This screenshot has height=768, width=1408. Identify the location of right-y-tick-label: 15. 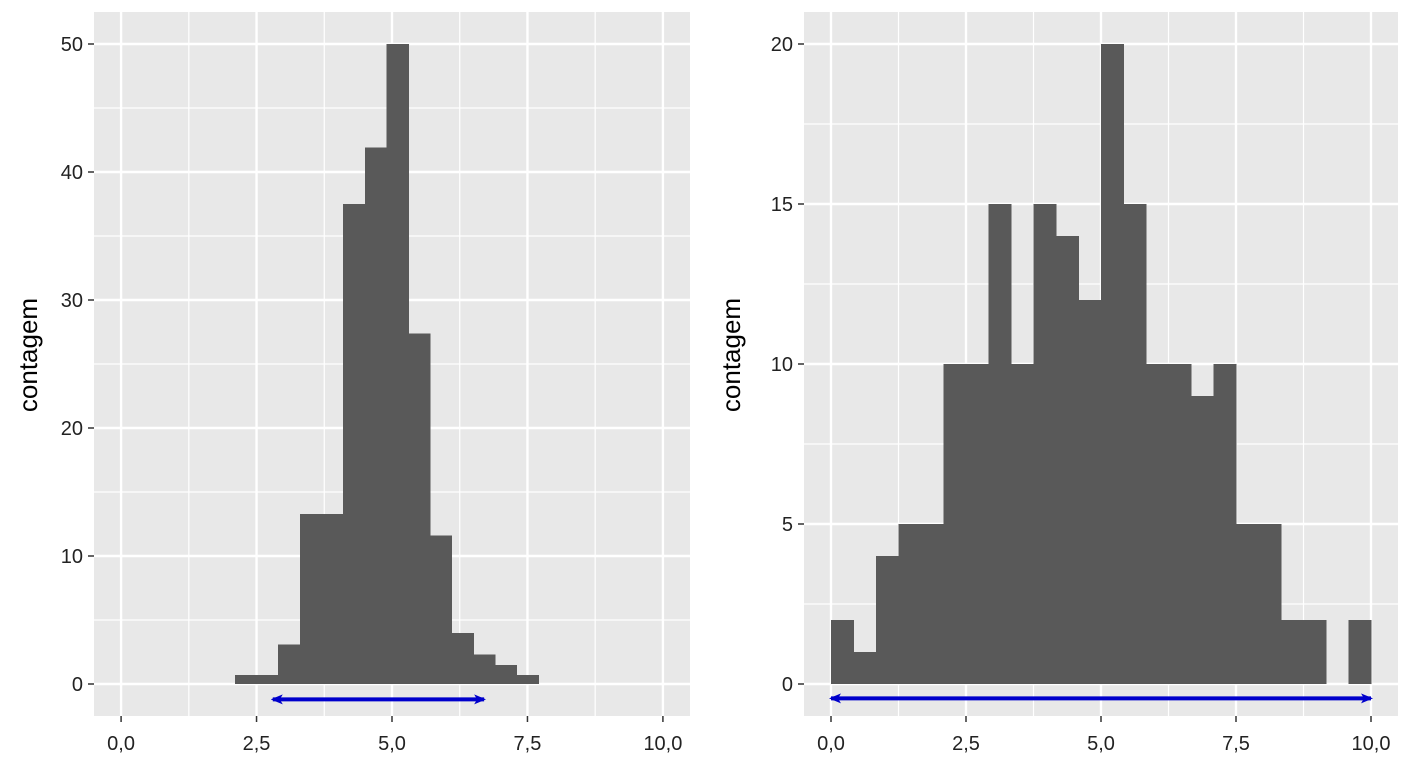
(782, 205).